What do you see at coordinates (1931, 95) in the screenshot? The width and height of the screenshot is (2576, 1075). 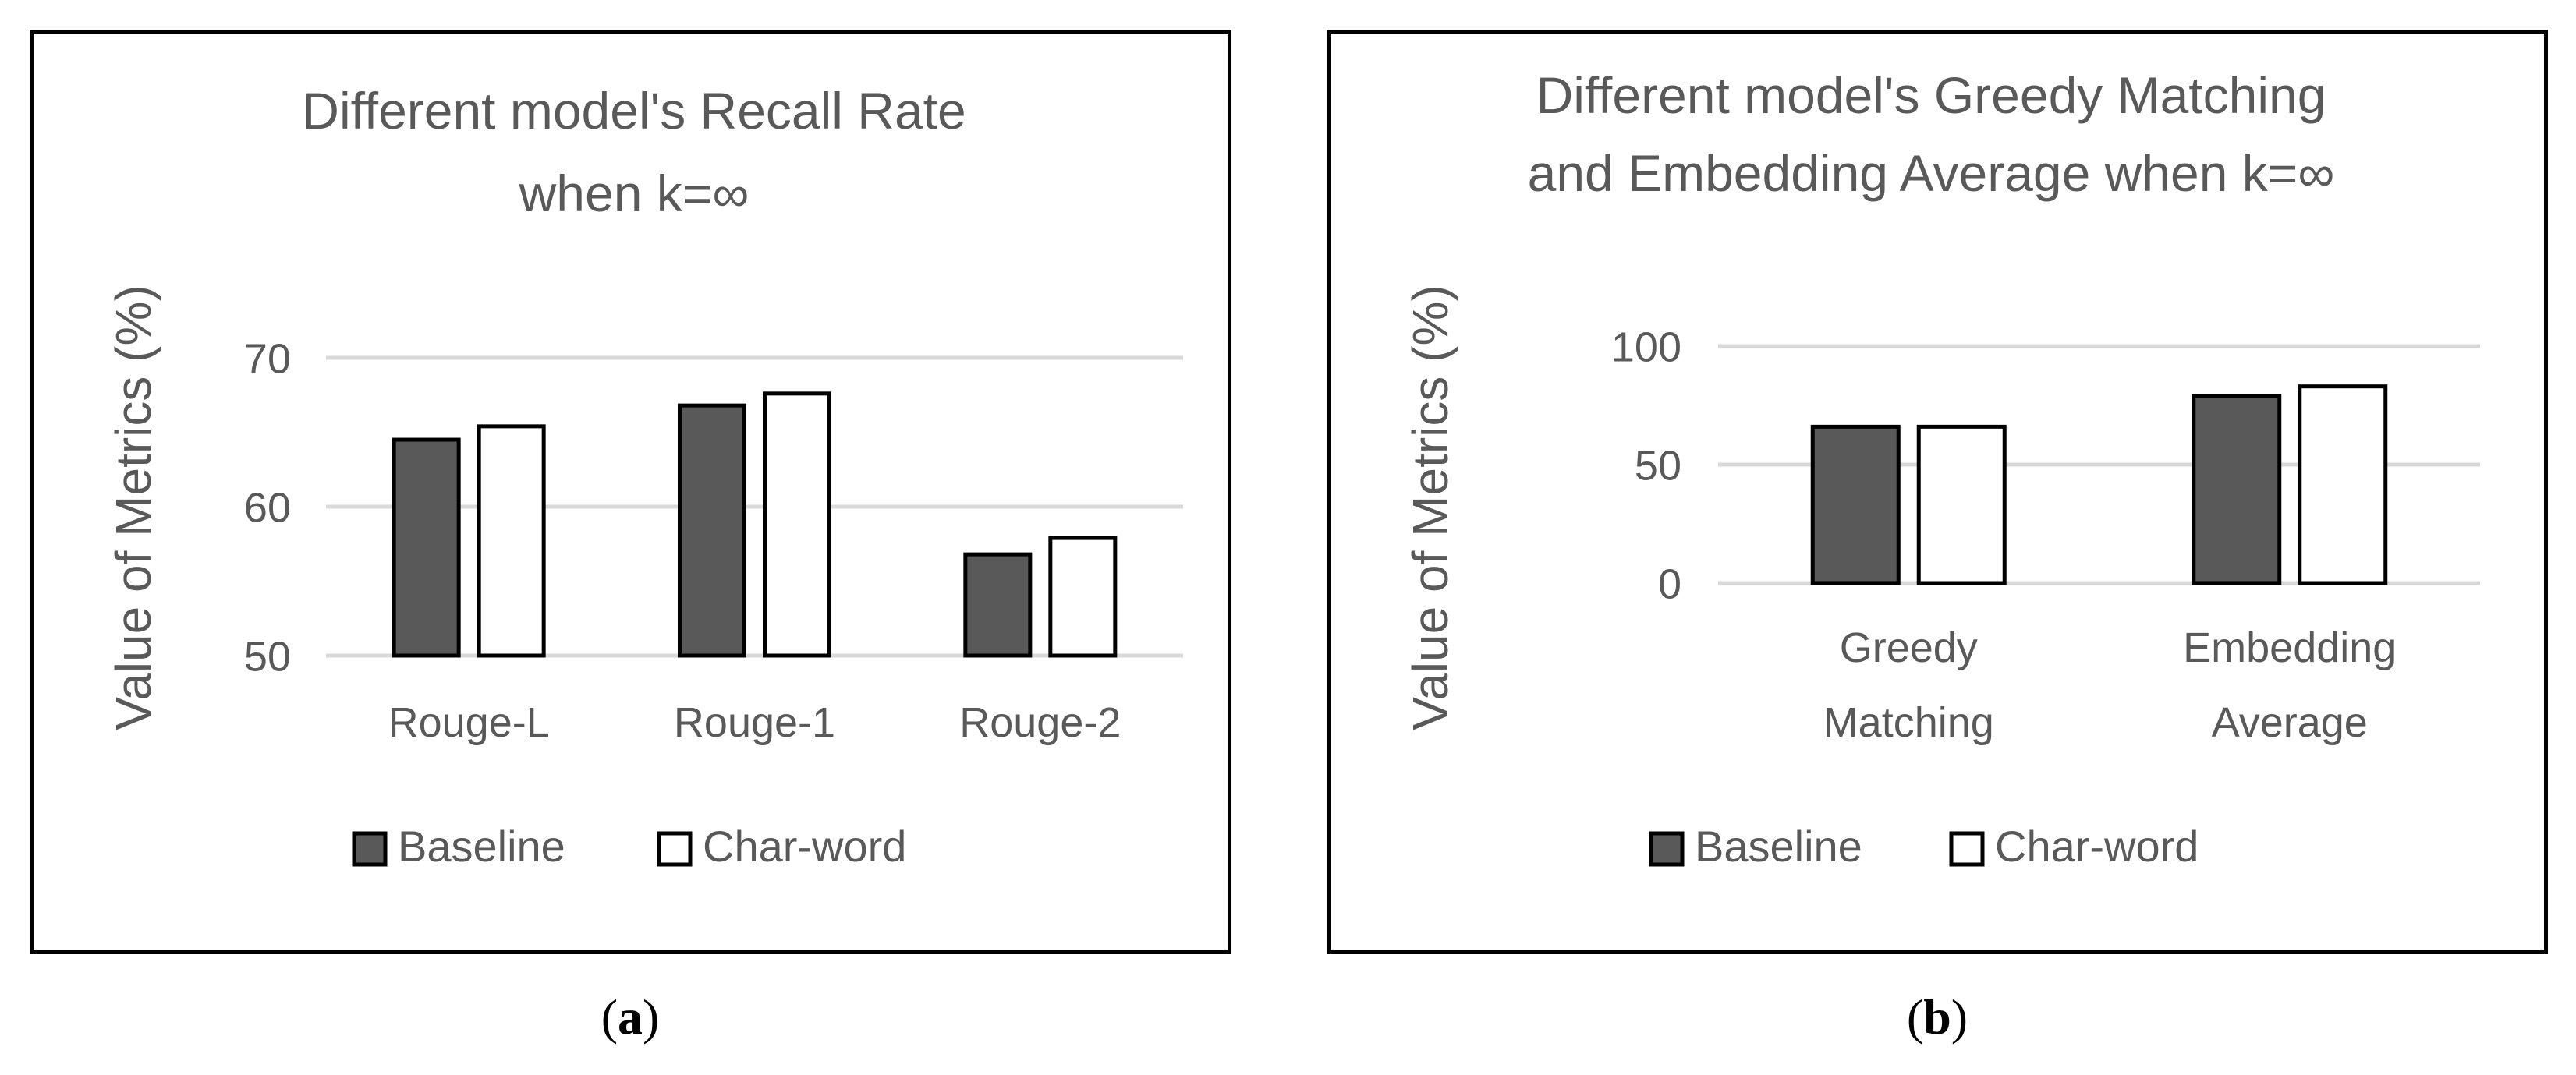 I see `chart-title-b-line-1: Different model's Greedy Matching` at bounding box center [1931, 95].